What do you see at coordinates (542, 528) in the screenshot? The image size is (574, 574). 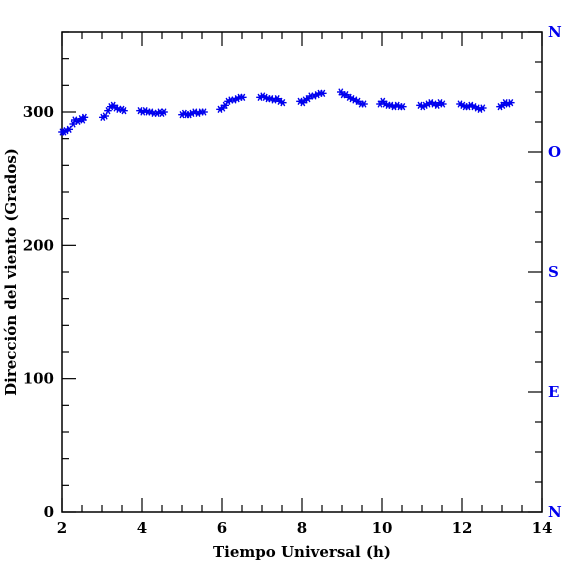 I see `x-tick-label: 14` at bounding box center [542, 528].